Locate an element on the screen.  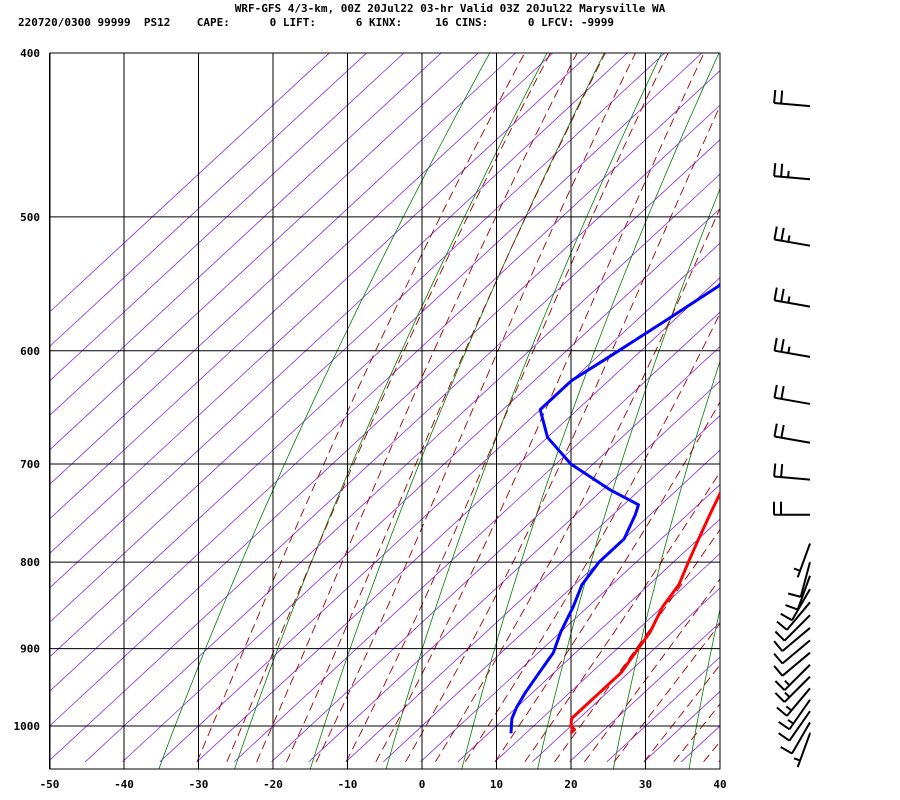
y-tick-label: 600 is located at coordinates (30, 351).